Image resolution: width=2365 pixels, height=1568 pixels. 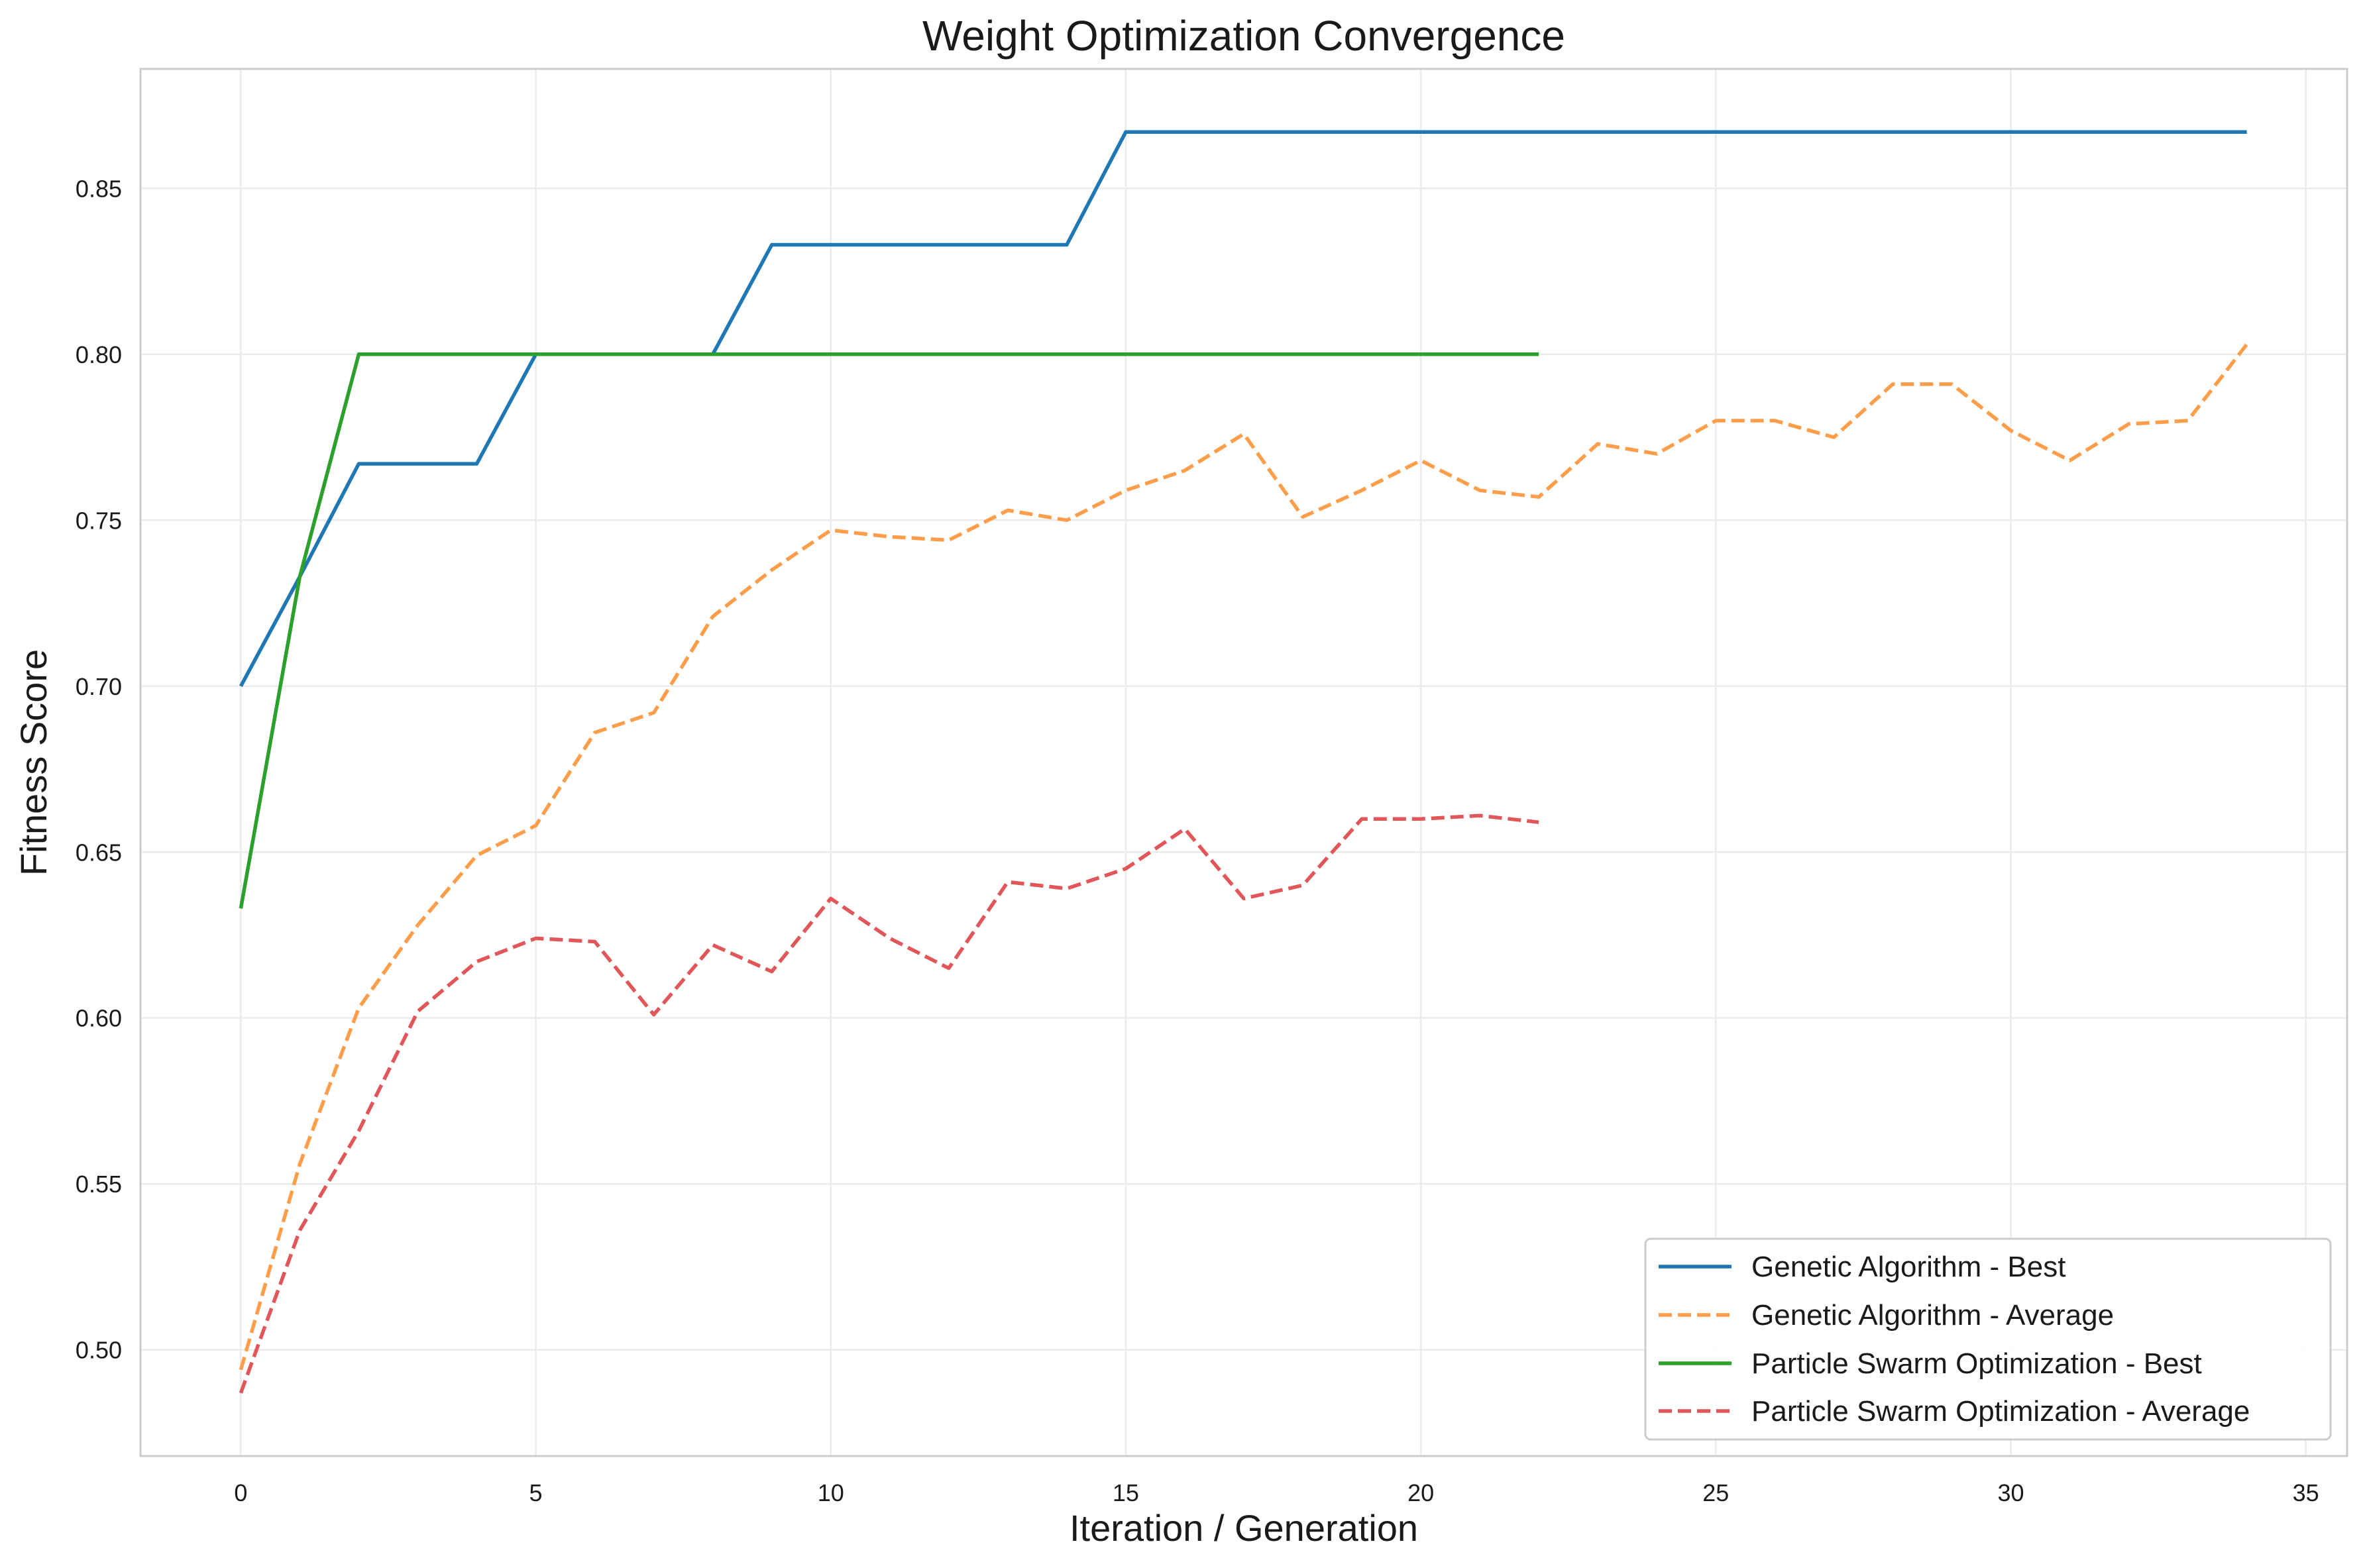 I want to click on legend-box, so click(x=1988, y=1339).